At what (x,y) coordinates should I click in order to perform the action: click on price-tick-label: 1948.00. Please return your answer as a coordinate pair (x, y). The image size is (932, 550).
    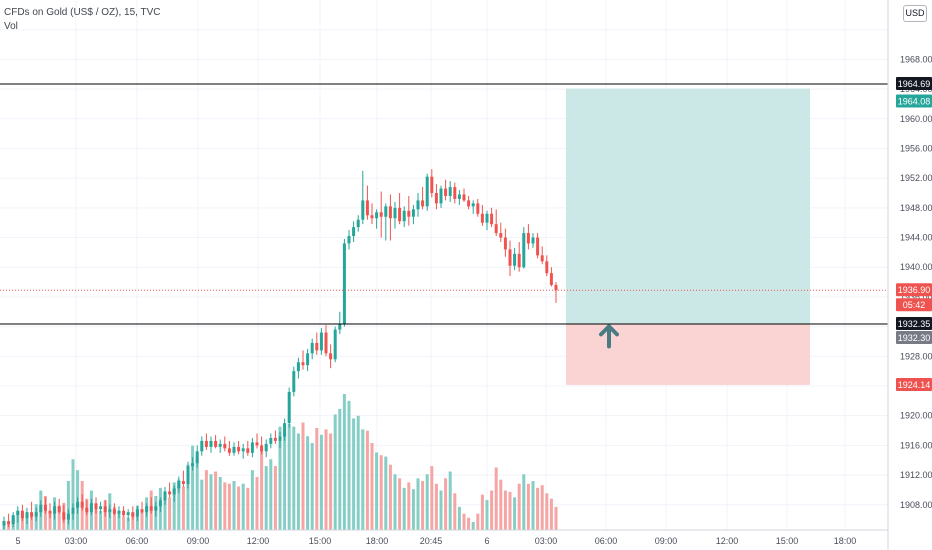
    Looking at the image, I should click on (916, 208).